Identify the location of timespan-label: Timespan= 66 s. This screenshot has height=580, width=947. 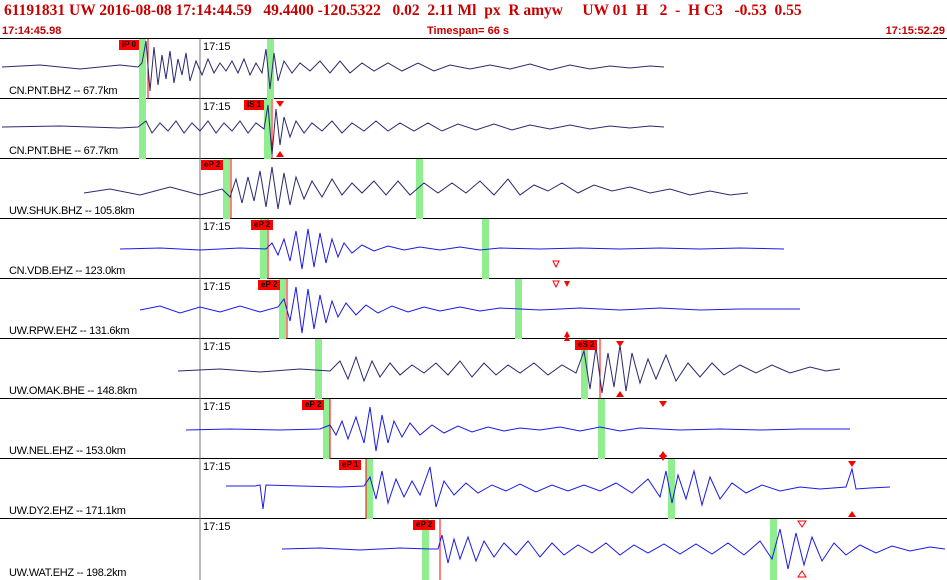
(468, 31).